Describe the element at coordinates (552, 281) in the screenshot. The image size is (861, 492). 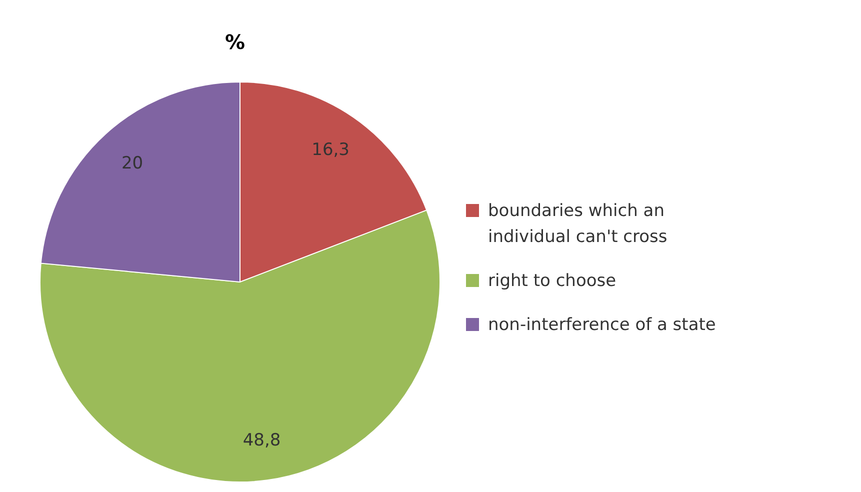
I see `legend-label: right to choose` at that location.